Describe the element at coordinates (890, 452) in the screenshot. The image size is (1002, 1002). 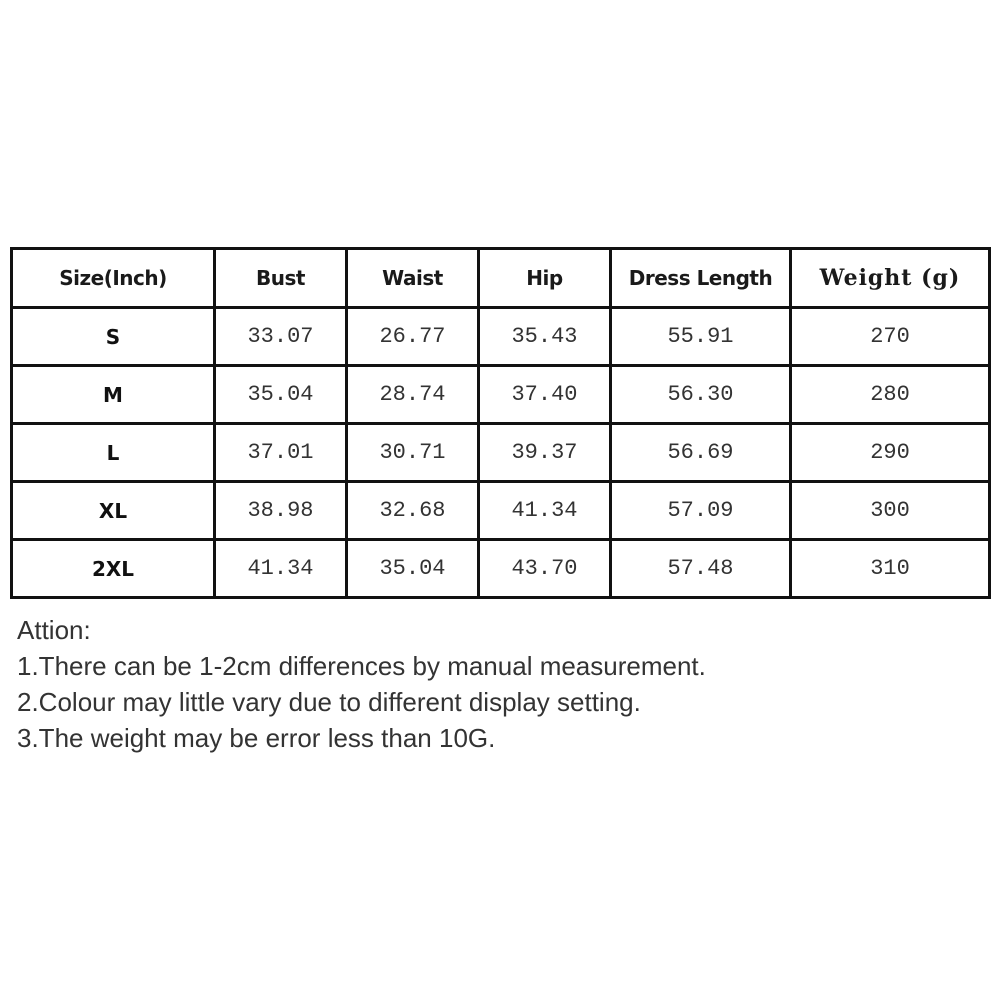
I see `cell-weight: 290` at that location.